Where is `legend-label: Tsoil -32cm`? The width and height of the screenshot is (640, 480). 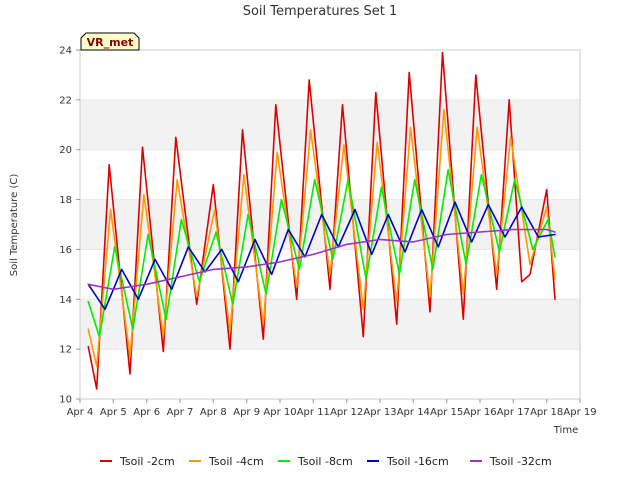
legend-label: Tsoil -32cm is located at coordinates (520, 461).